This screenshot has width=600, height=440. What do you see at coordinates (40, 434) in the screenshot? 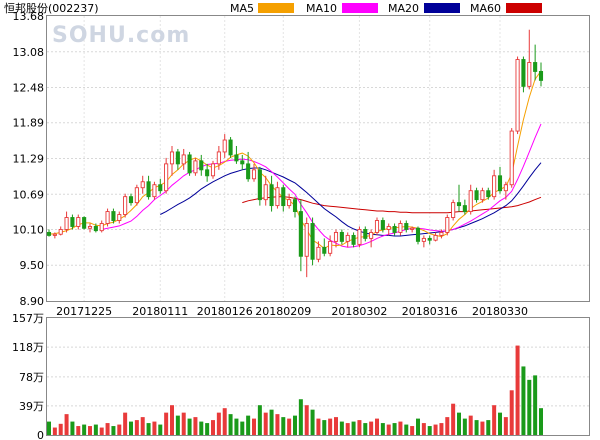
I see `volume-y-tick: 0` at bounding box center [40, 434].